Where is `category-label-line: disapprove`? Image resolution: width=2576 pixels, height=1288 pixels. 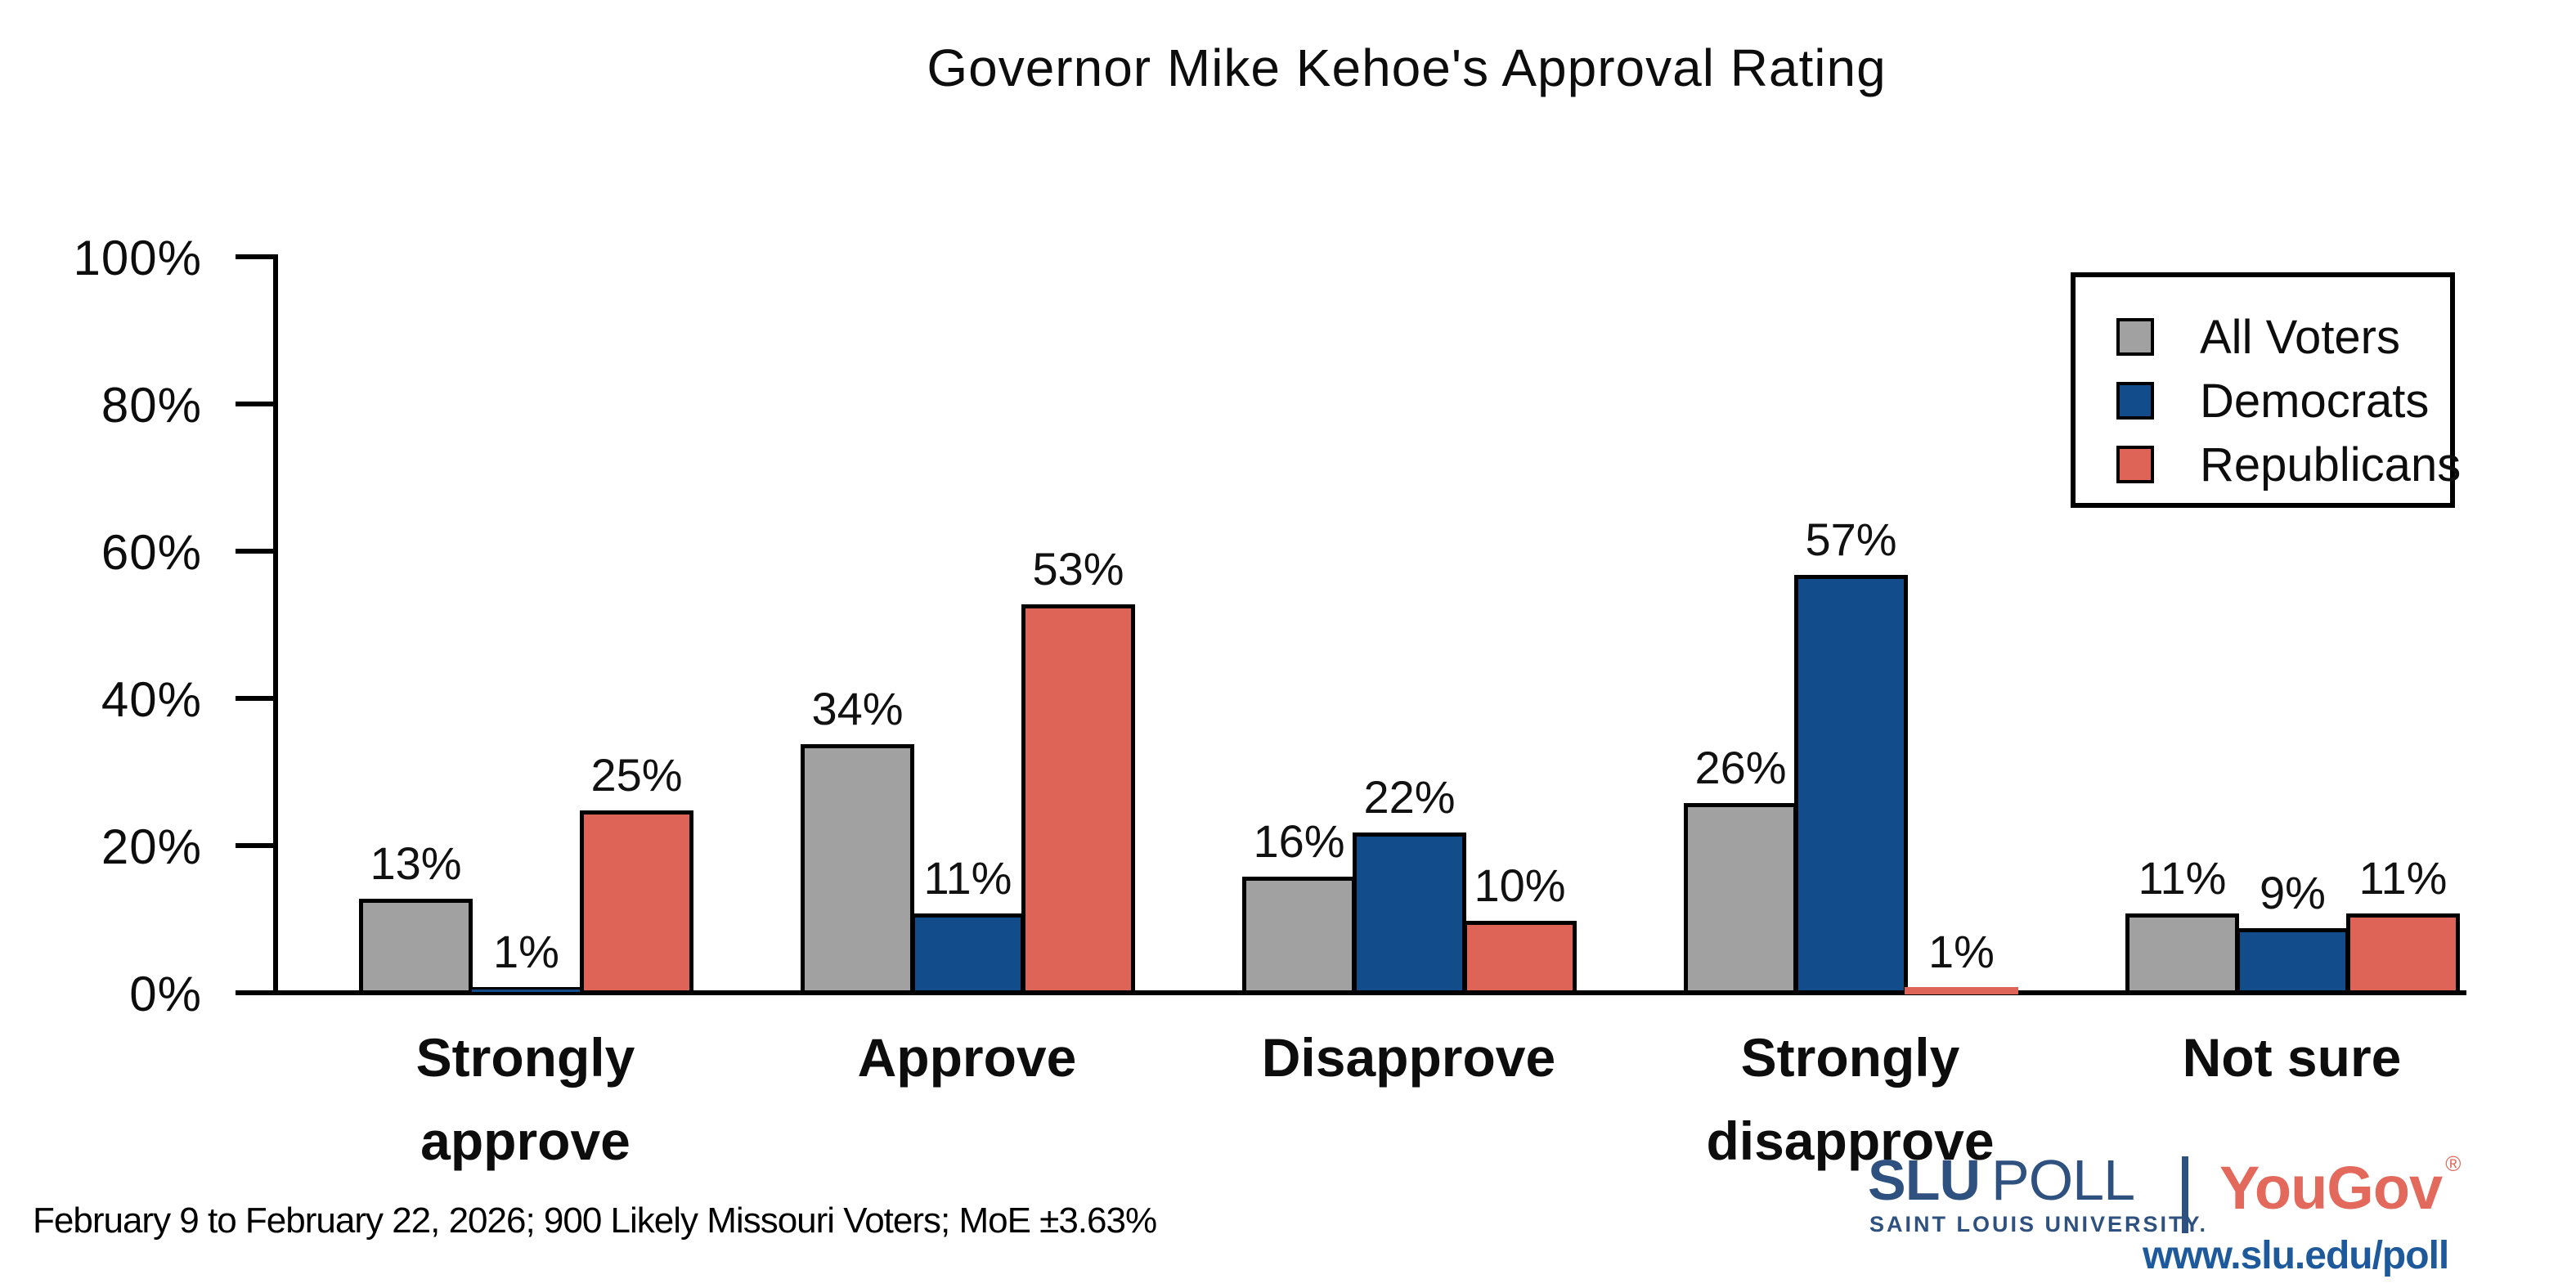 category-label-line: disapprove is located at coordinates (1851, 1141).